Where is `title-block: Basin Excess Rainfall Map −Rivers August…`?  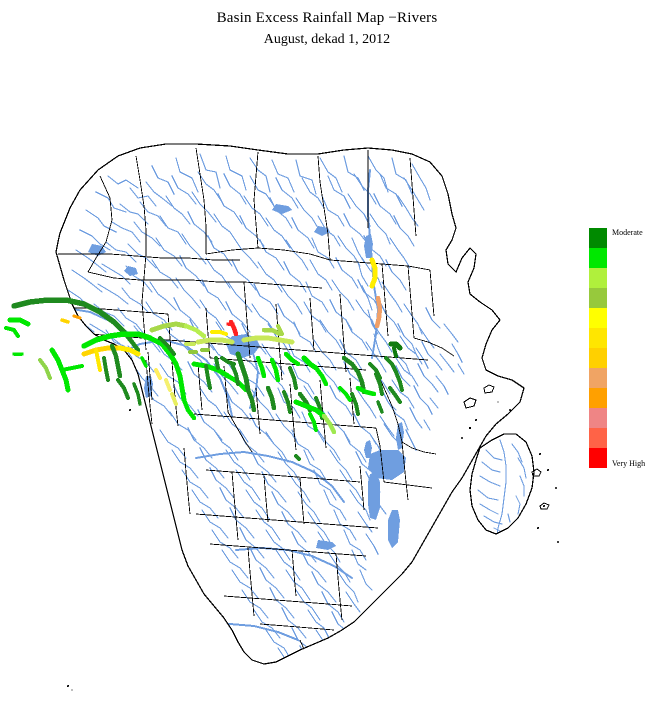 title-block: Basin Excess Rainfall Map −Rivers August… is located at coordinates (327, 25).